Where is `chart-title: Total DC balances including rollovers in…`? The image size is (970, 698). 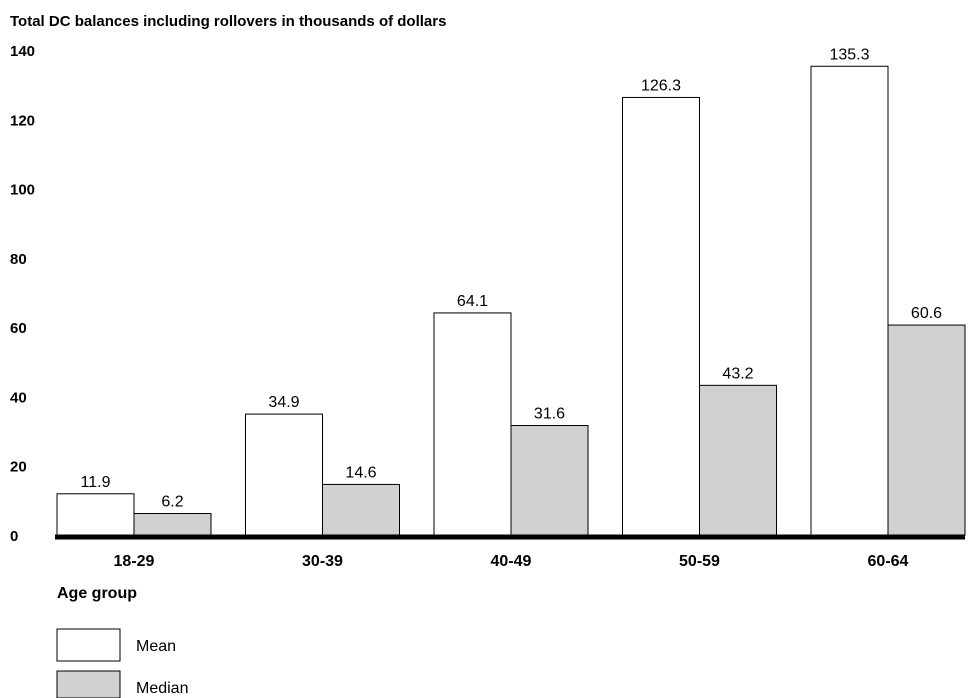 chart-title: Total DC balances including rollovers in… is located at coordinates (228, 21).